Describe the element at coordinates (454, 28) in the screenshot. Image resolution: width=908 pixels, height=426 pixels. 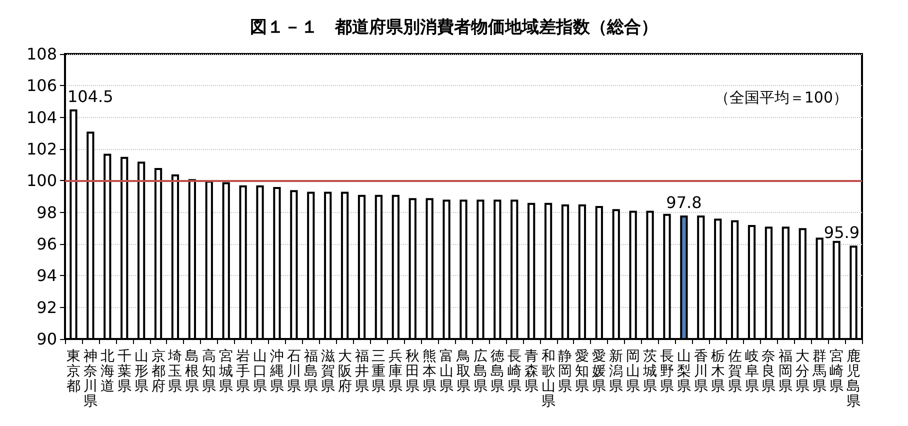
I see `chart-title: 図１－１ 都道府県別消費者物価地域差指数（総合）` at that location.